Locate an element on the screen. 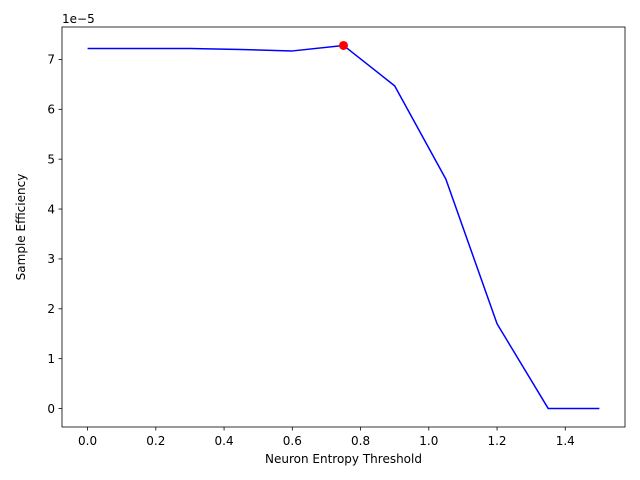 The height and width of the screenshot is (480, 640). y-tick-label: 0 is located at coordinates (51, 409).